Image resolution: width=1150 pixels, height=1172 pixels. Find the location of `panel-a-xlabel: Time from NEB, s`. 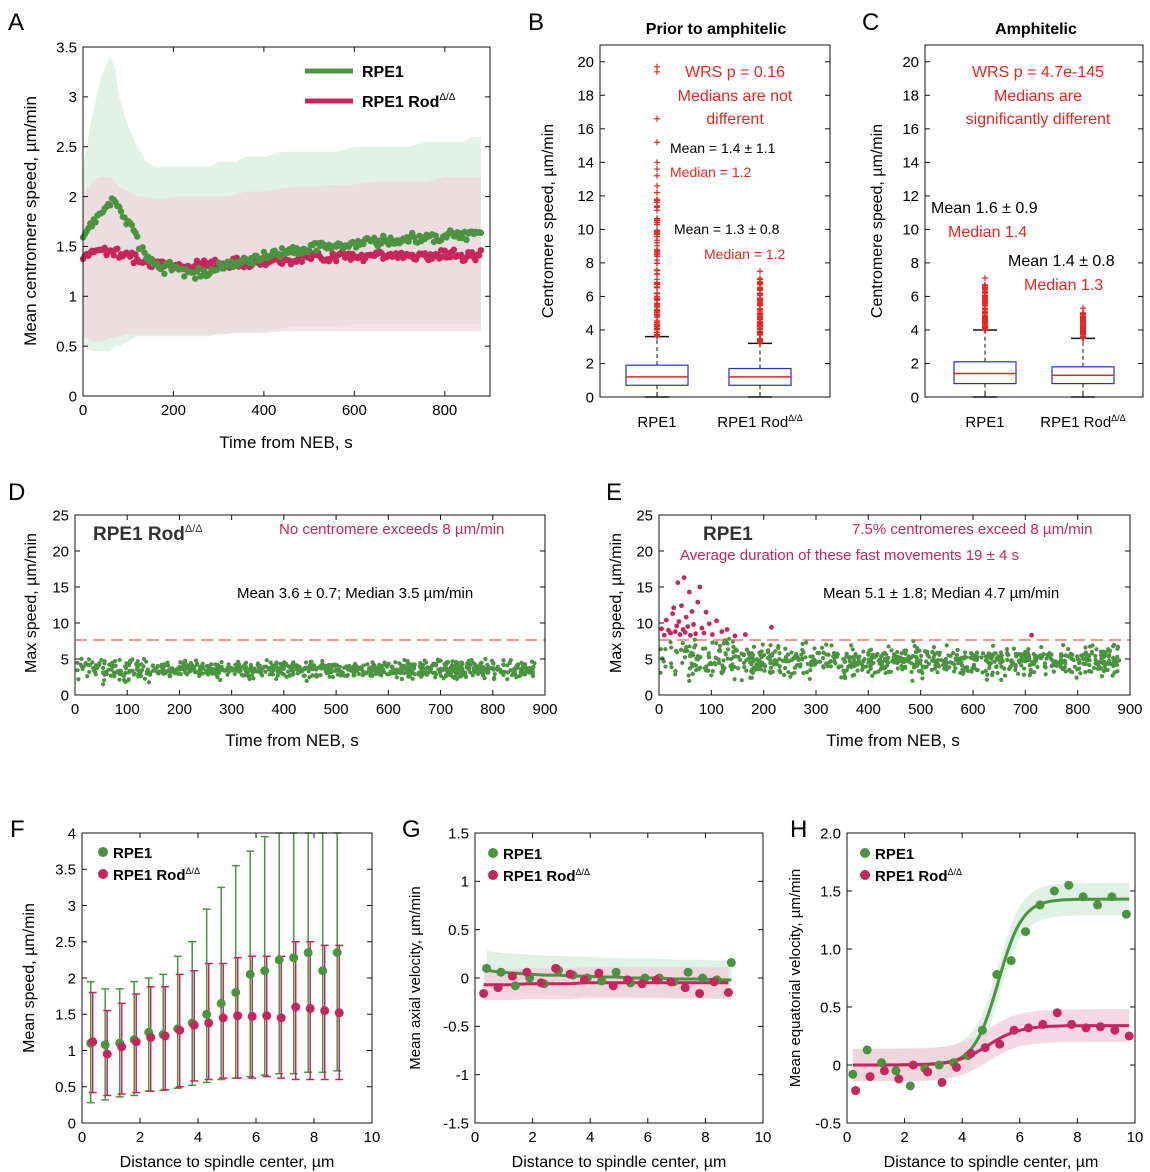

panel-a-xlabel: Time from NEB, s is located at coordinates (286, 442).